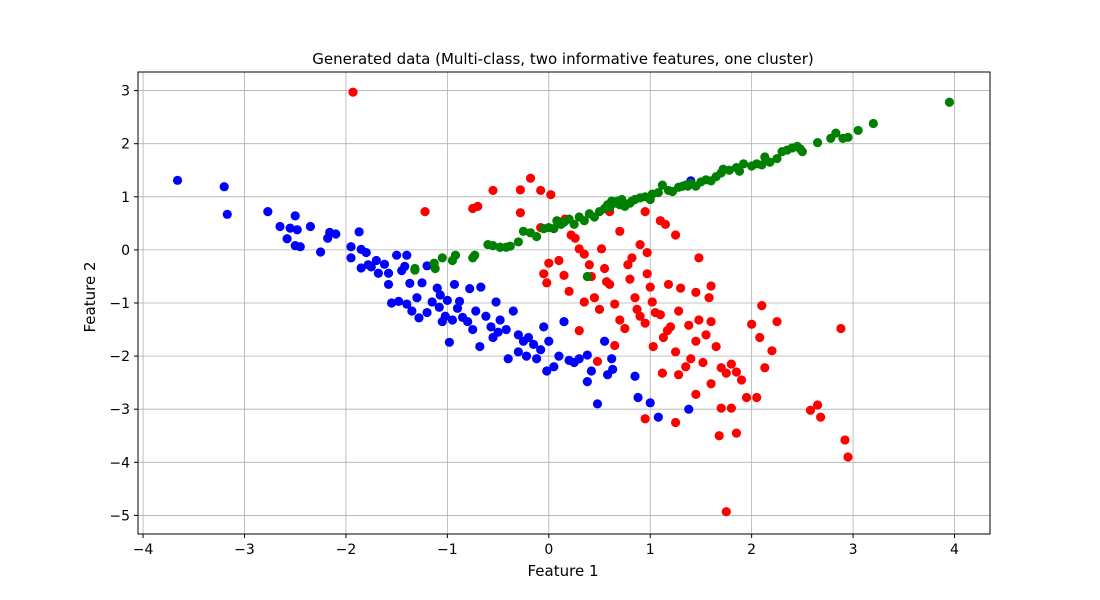 Image resolution: width=1100 pixels, height=600 pixels. I want to click on y-tick-label: −1, so click(119, 304).